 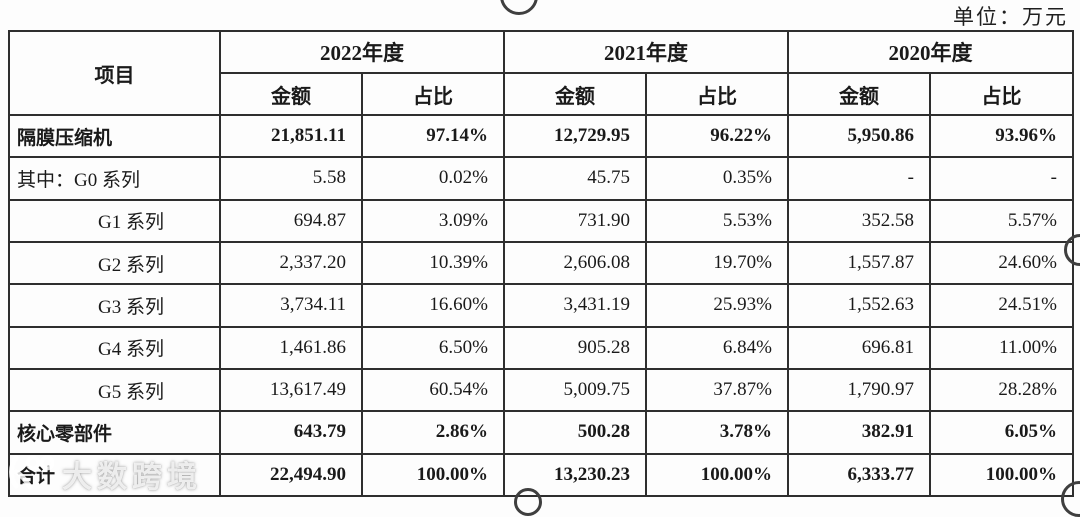 What do you see at coordinates (859, 263) in the screenshot?
I see `cell: 1,557.87` at bounding box center [859, 263].